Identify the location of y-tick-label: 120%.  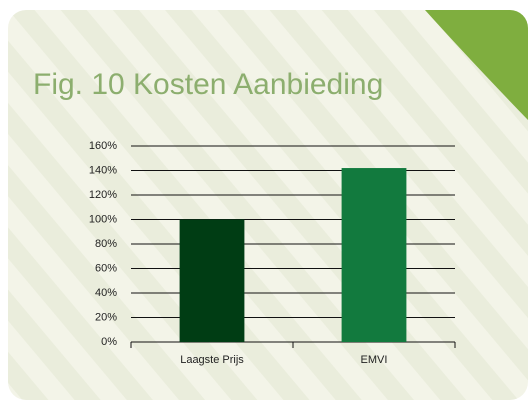
(103, 195).